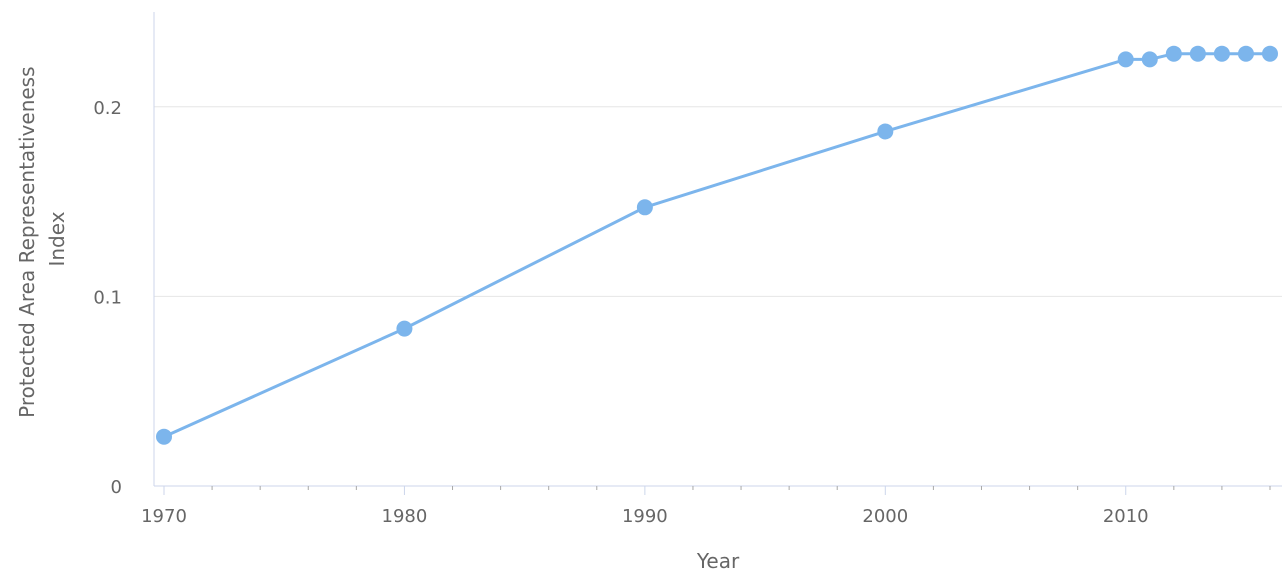  Describe the element at coordinates (718, 561) in the screenshot. I see `x-axis-title: Year` at that location.